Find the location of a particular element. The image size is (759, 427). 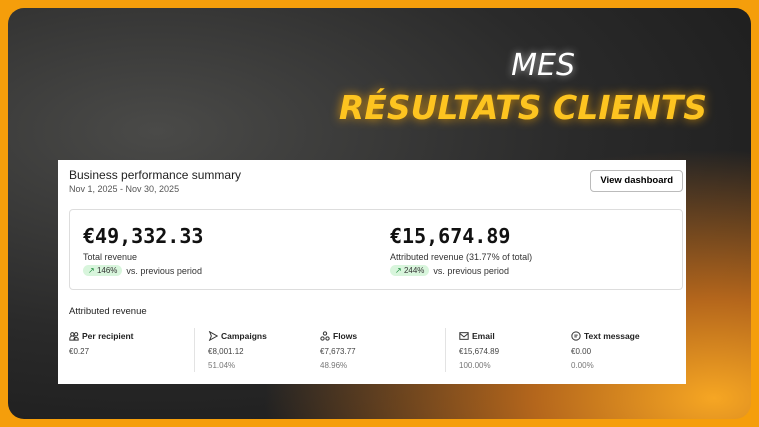

change-value: 146% is located at coordinates (107, 270).